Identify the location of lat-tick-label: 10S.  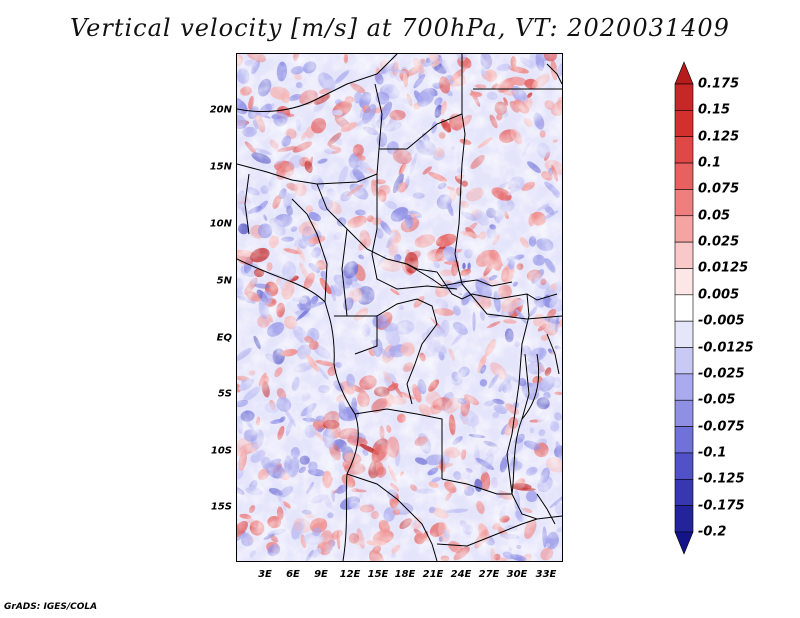
(221, 451).